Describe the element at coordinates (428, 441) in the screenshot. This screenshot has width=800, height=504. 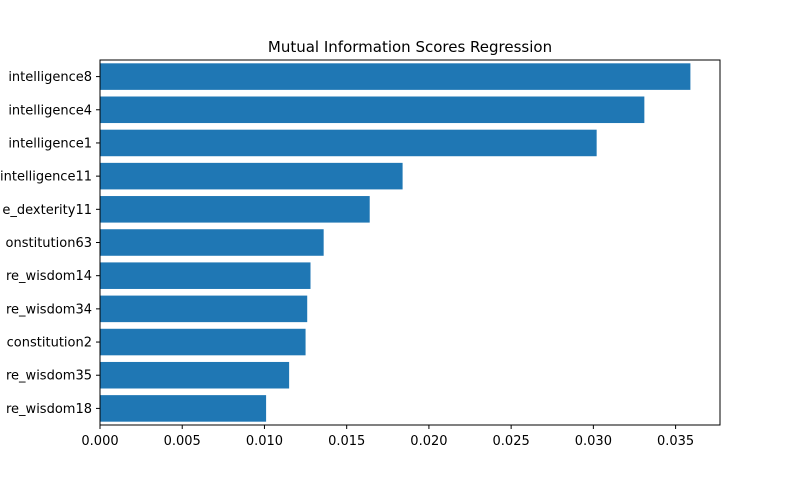
I see `x-tick-label: 0.020` at that location.